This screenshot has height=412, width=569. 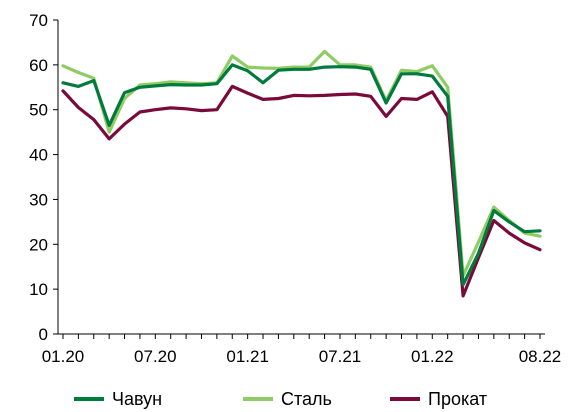 What do you see at coordinates (38, 289) in the screenshot?
I see `y-tick-label: 10` at bounding box center [38, 289].